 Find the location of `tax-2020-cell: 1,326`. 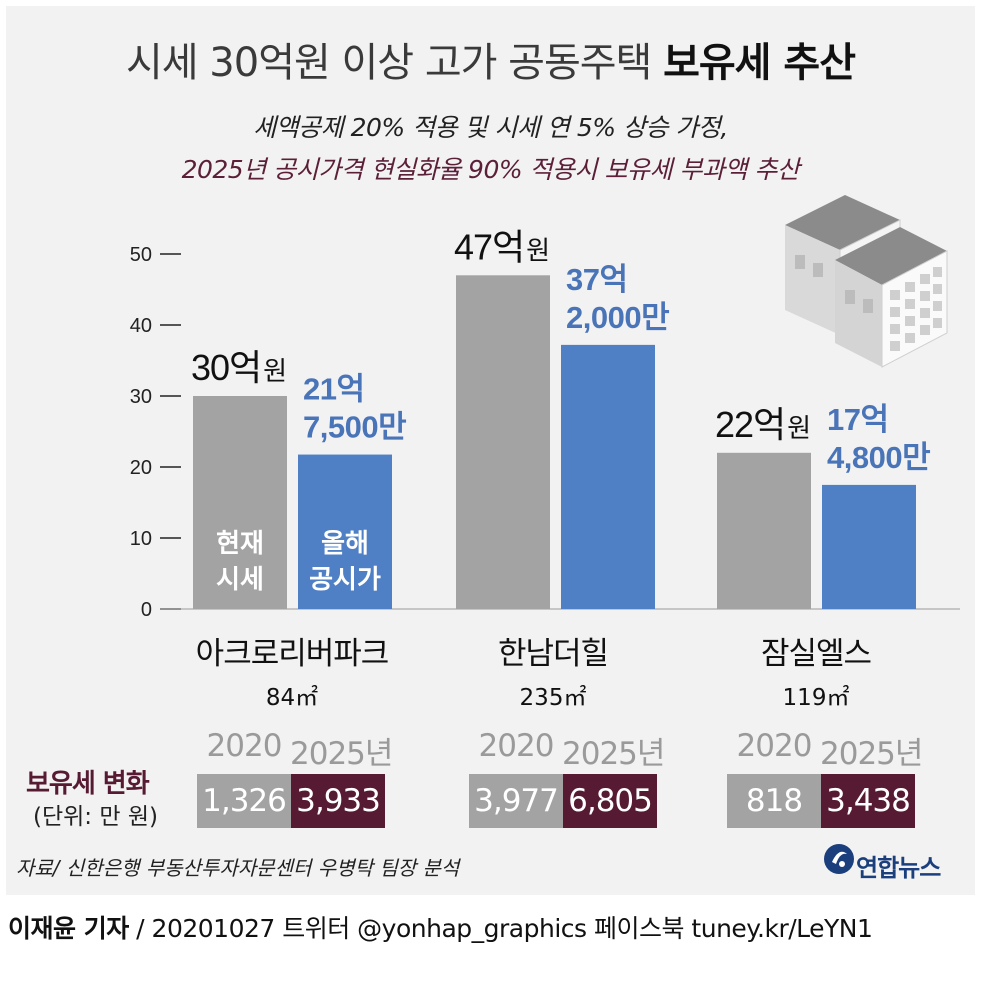

tax-2020-cell: 1,326 is located at coordinates (244, 801).